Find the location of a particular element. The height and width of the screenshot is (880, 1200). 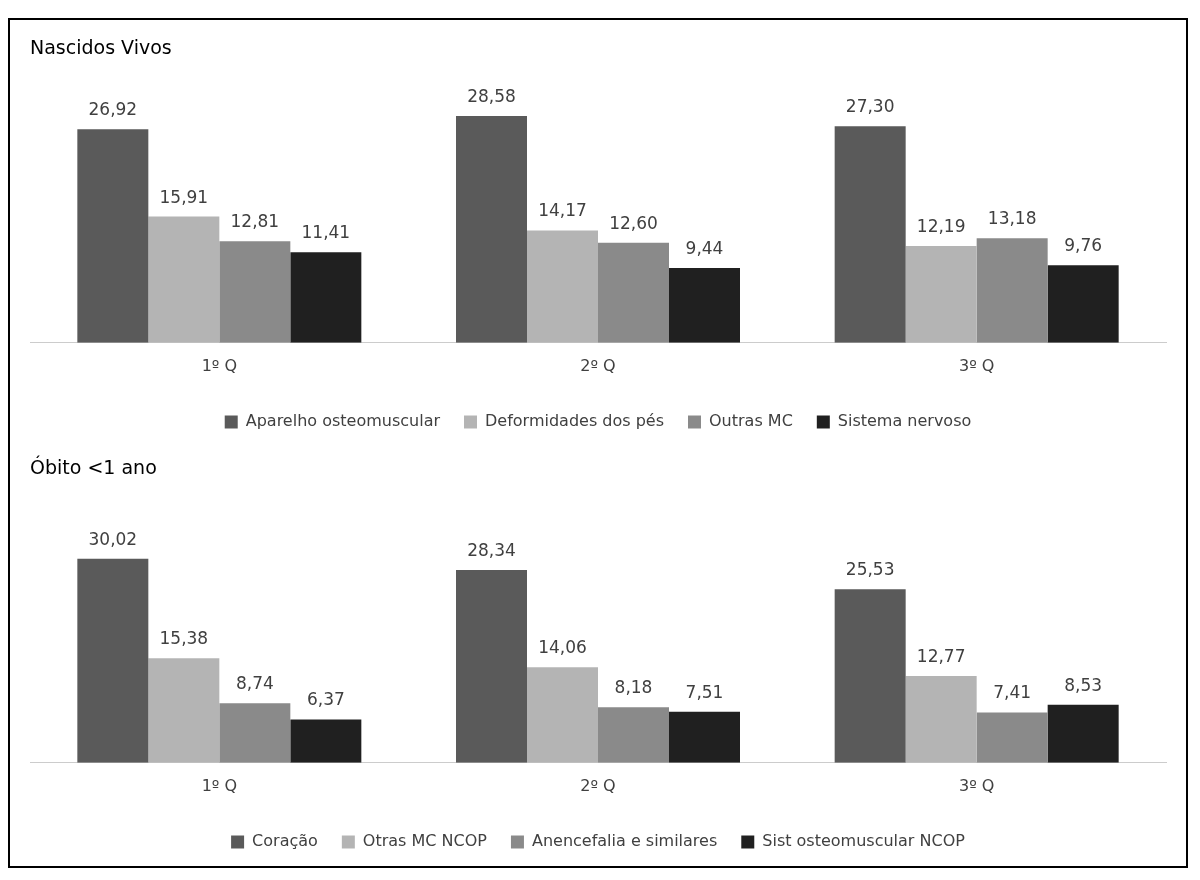

legend-label: Sist osteomuscular NCOP is located at coordinates (864, 841).